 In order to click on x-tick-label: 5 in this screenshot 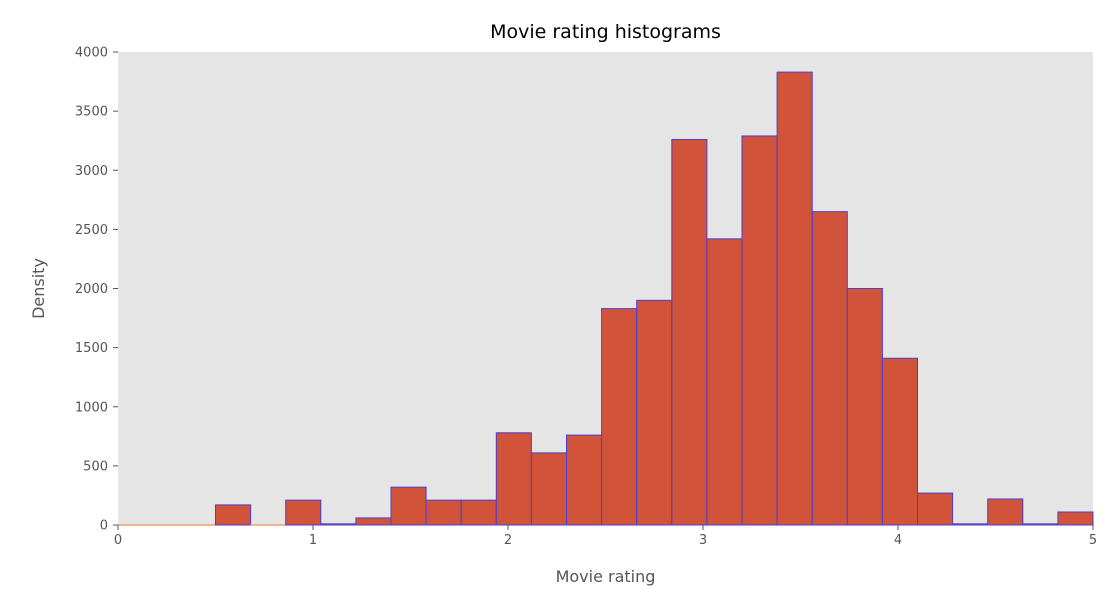, I will do `click(1093, 540)`.